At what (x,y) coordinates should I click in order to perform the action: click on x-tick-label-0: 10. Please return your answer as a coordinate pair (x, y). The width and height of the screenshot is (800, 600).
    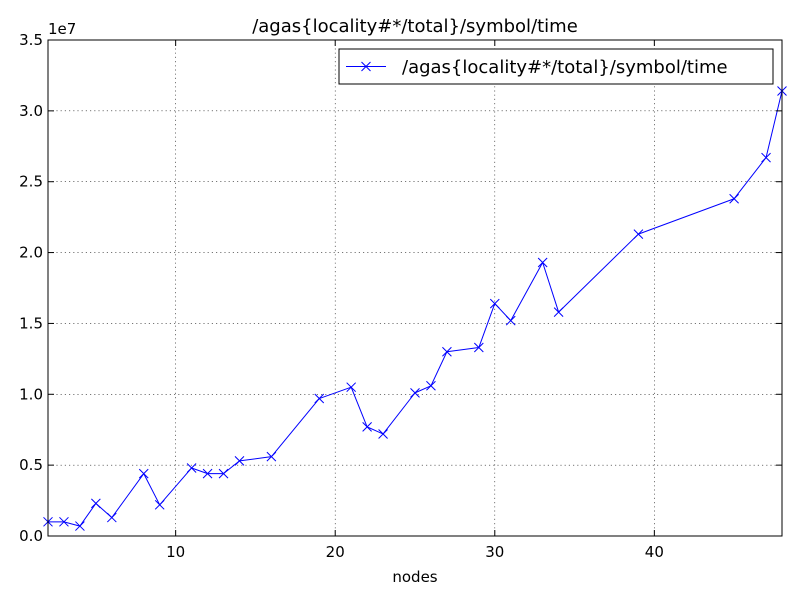
    Looking at the image, I should click on (175, 552).